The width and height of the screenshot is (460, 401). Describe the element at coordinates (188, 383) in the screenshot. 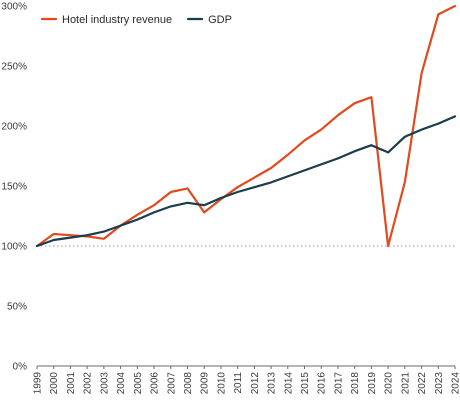

I see `x-tick-label: 2008` at that location.